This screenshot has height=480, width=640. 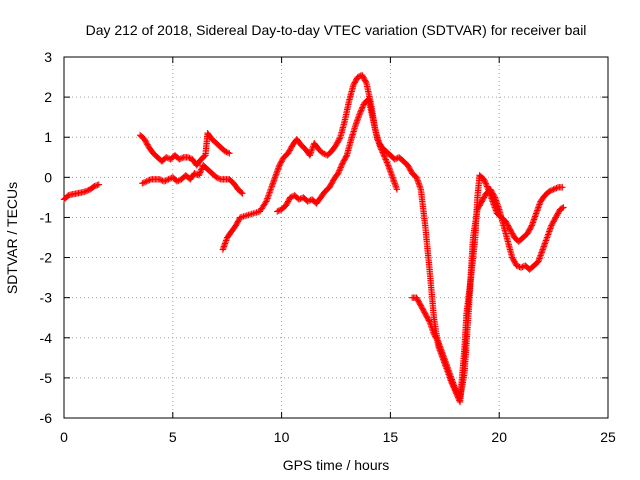 What do you see at coordinates (12, 238) in the screenshot?
I see `y-axis-label: SDTVAR / TECUs` at bounding box center [12, 238].